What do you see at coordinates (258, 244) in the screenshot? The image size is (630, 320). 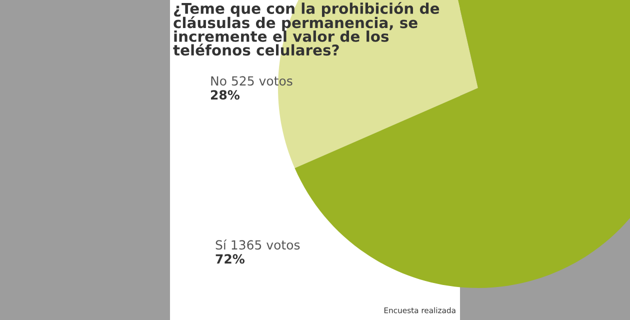 I see `slice-label: Sí 1365 votos` at bounding box center [258, 244].